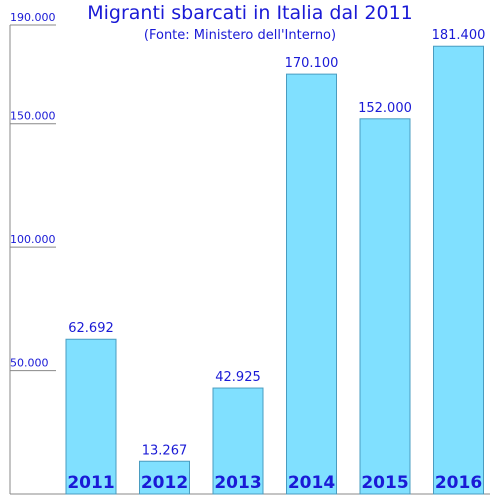 This screenshot has width=500, height=499. I want to click on y-tick-label: 150.000, so click(33, 116).